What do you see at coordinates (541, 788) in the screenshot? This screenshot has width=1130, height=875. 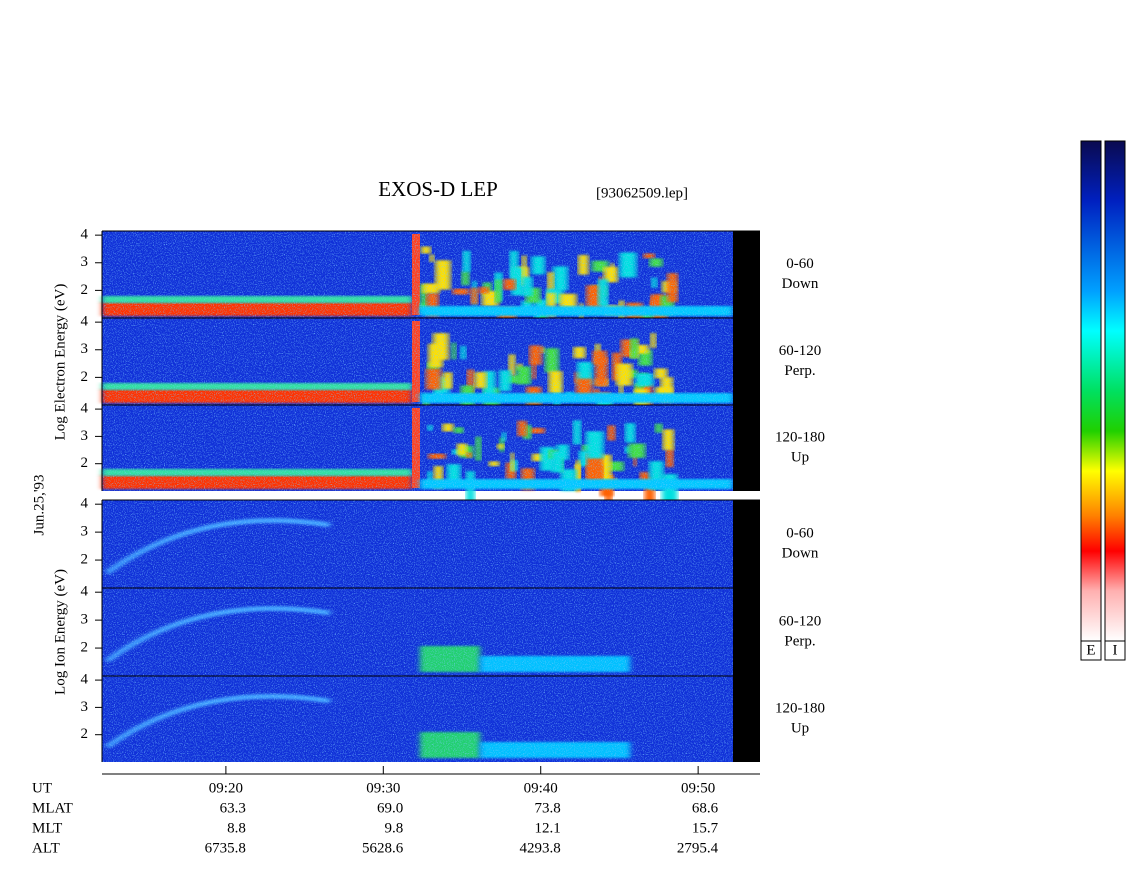 I see `x-tick-label: 09:40` at bounding box center [541, 788].